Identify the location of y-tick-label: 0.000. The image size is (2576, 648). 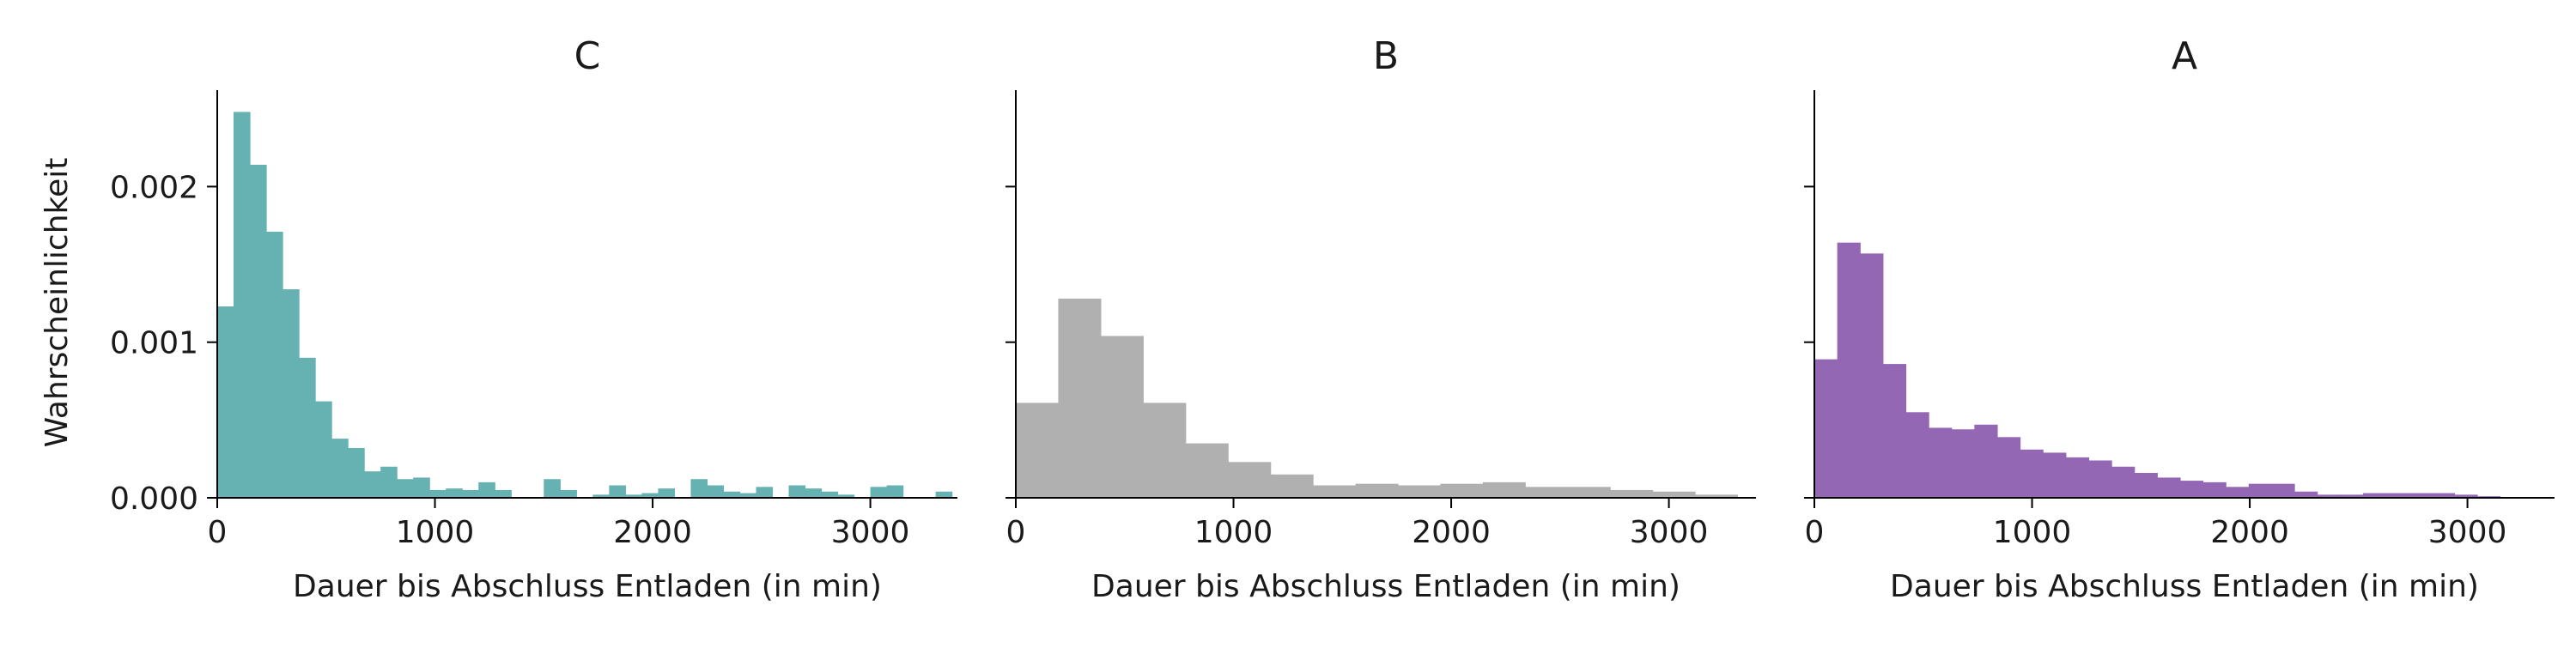
(154, 499).